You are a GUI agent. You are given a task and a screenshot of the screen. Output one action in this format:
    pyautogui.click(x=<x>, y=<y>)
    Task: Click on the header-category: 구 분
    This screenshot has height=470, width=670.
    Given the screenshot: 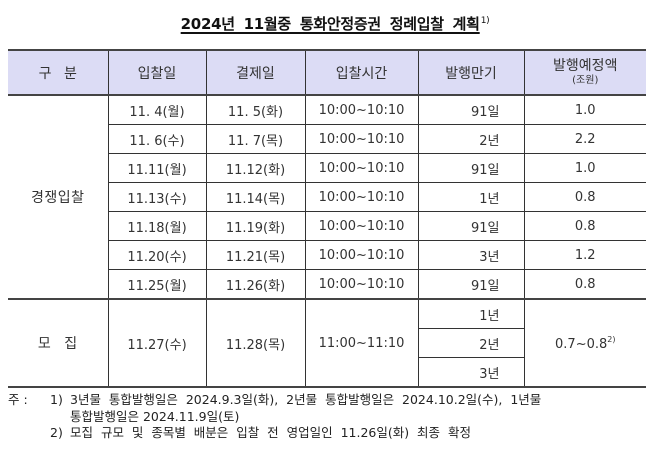 What is the action you would take?
    pyautogui.click(x=58, y=72)
    